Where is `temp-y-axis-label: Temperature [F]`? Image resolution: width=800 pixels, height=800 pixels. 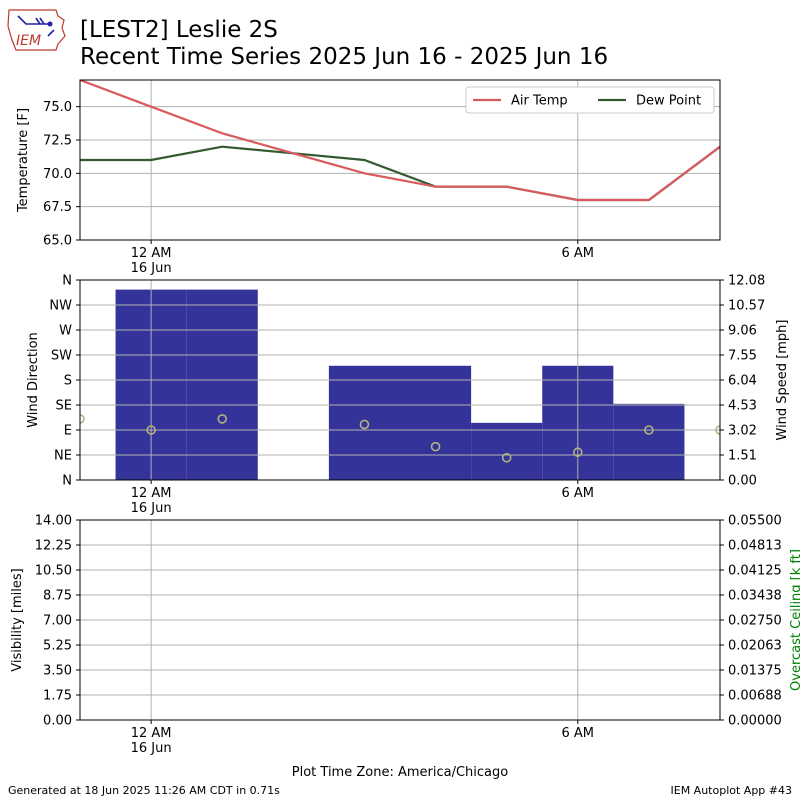
temp-y-axis-label: Temperature [F] is located at coordinates (23, 160).